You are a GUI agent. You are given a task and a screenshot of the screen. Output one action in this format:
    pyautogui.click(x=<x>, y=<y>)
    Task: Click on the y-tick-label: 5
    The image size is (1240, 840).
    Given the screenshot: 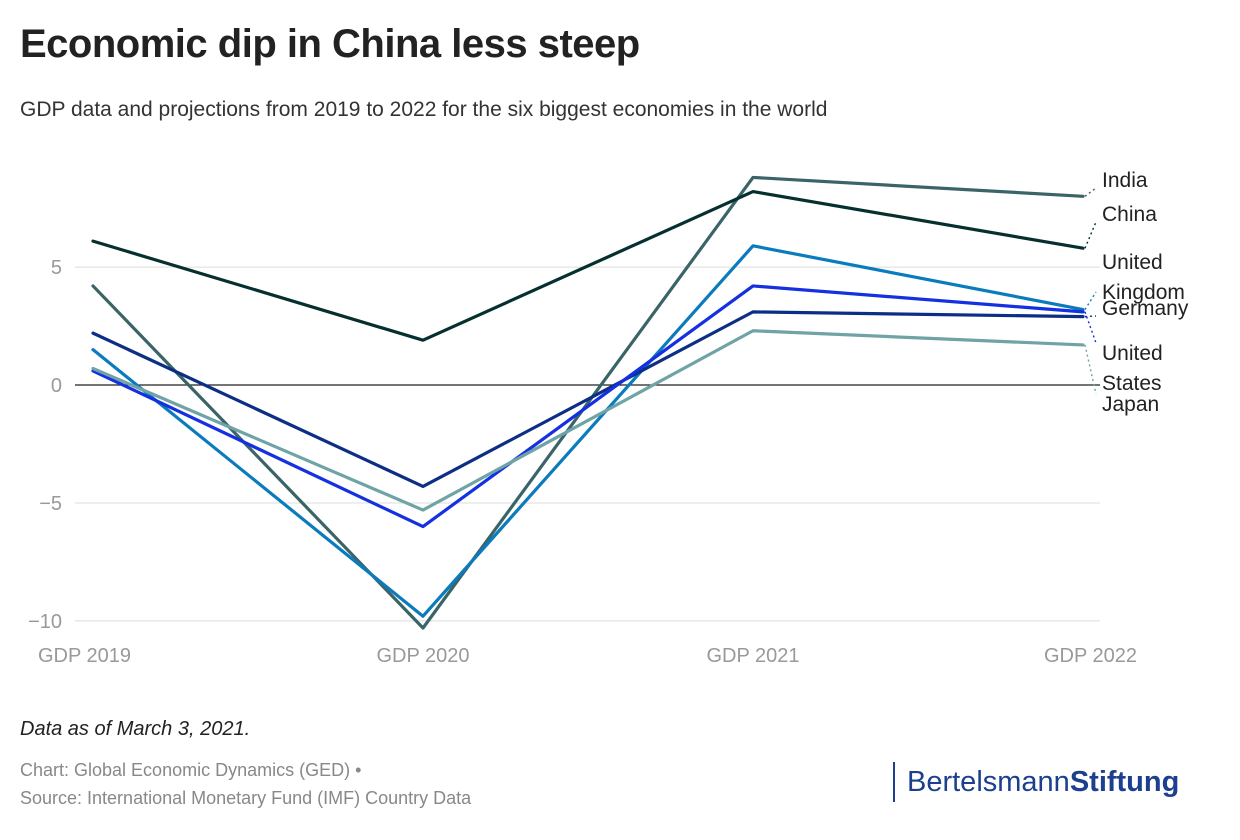 What is the action you would take?
    pyautogui.click(x=56, y=268)
    